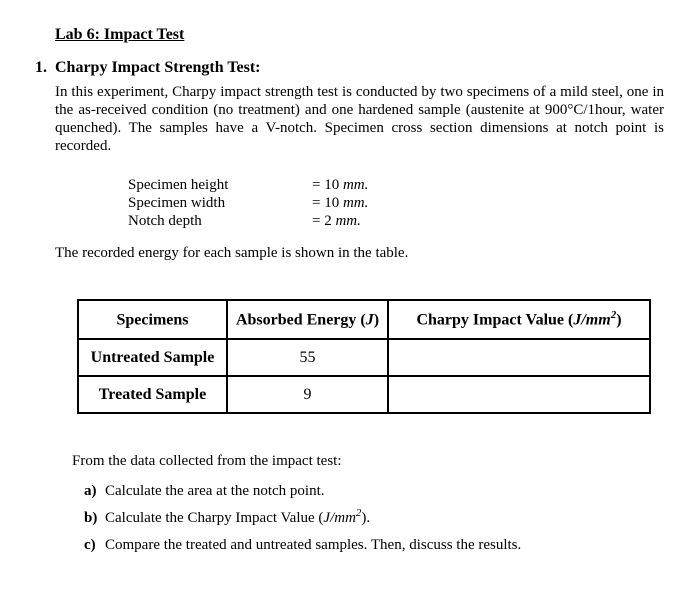  I want to click on cell-absorbed-energy: 9, so click(307, 394).